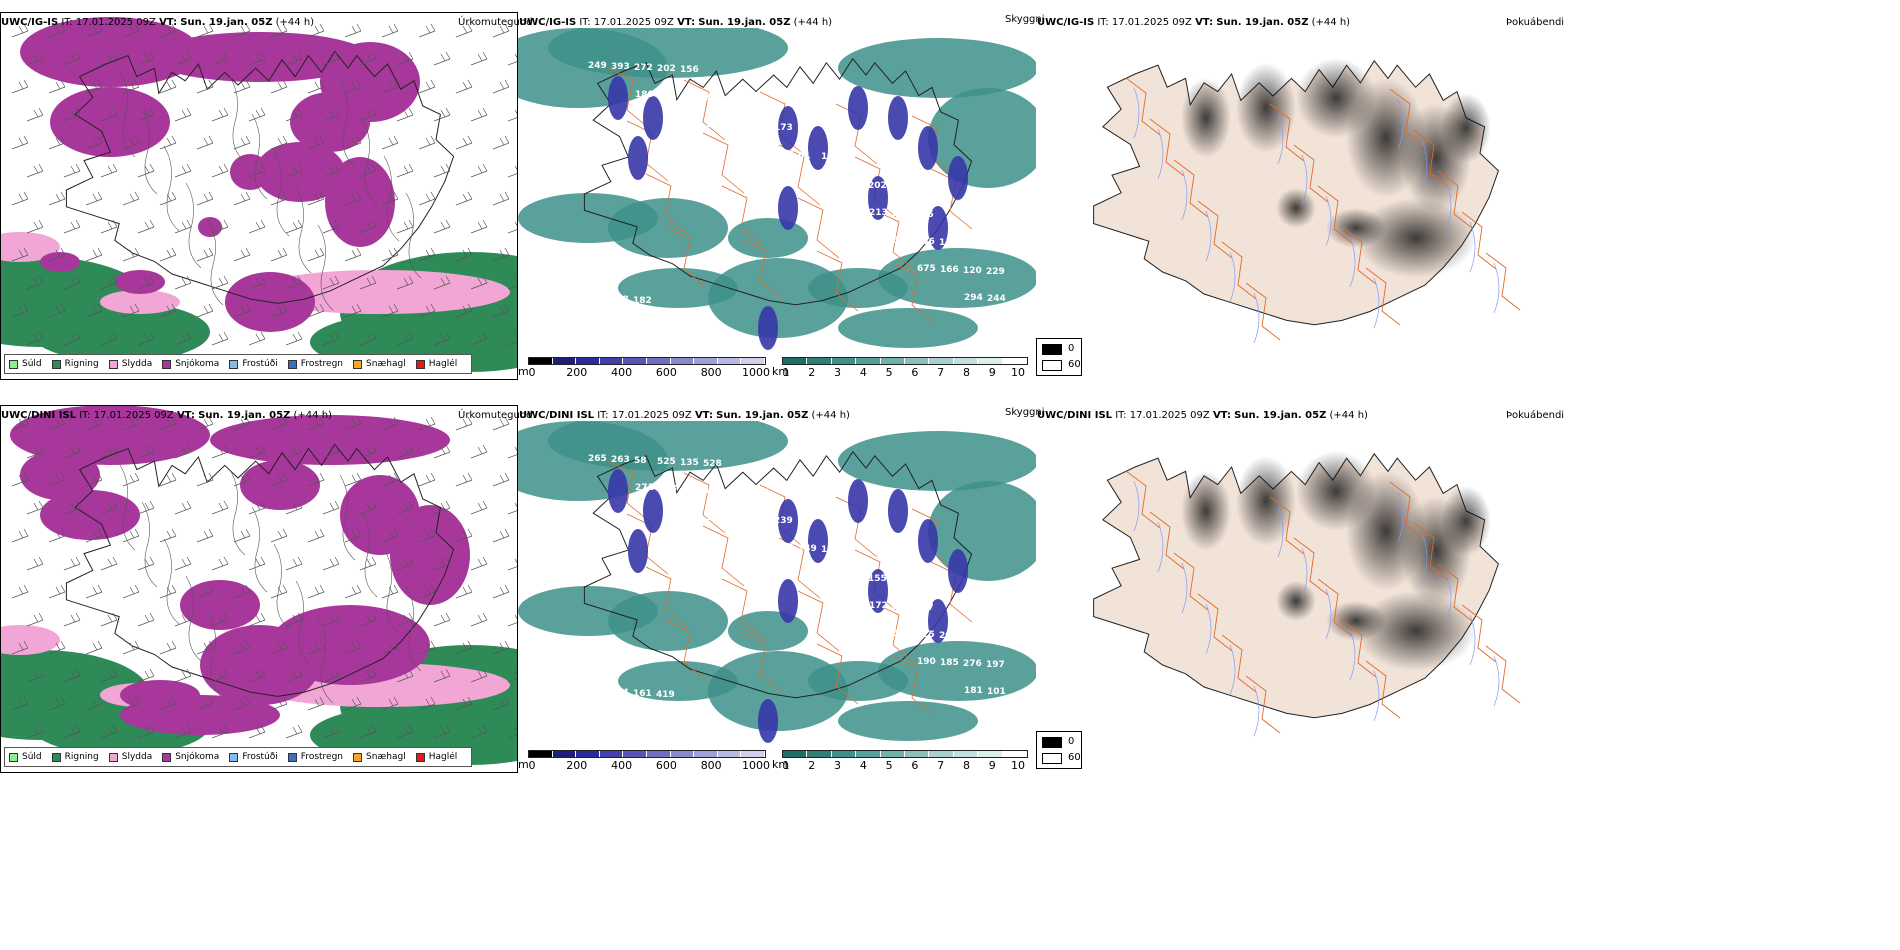  What do you see at coordinates (620, 460) in the screenshot?
I see `elevation-label: 263` at bounding box center [620, 460].